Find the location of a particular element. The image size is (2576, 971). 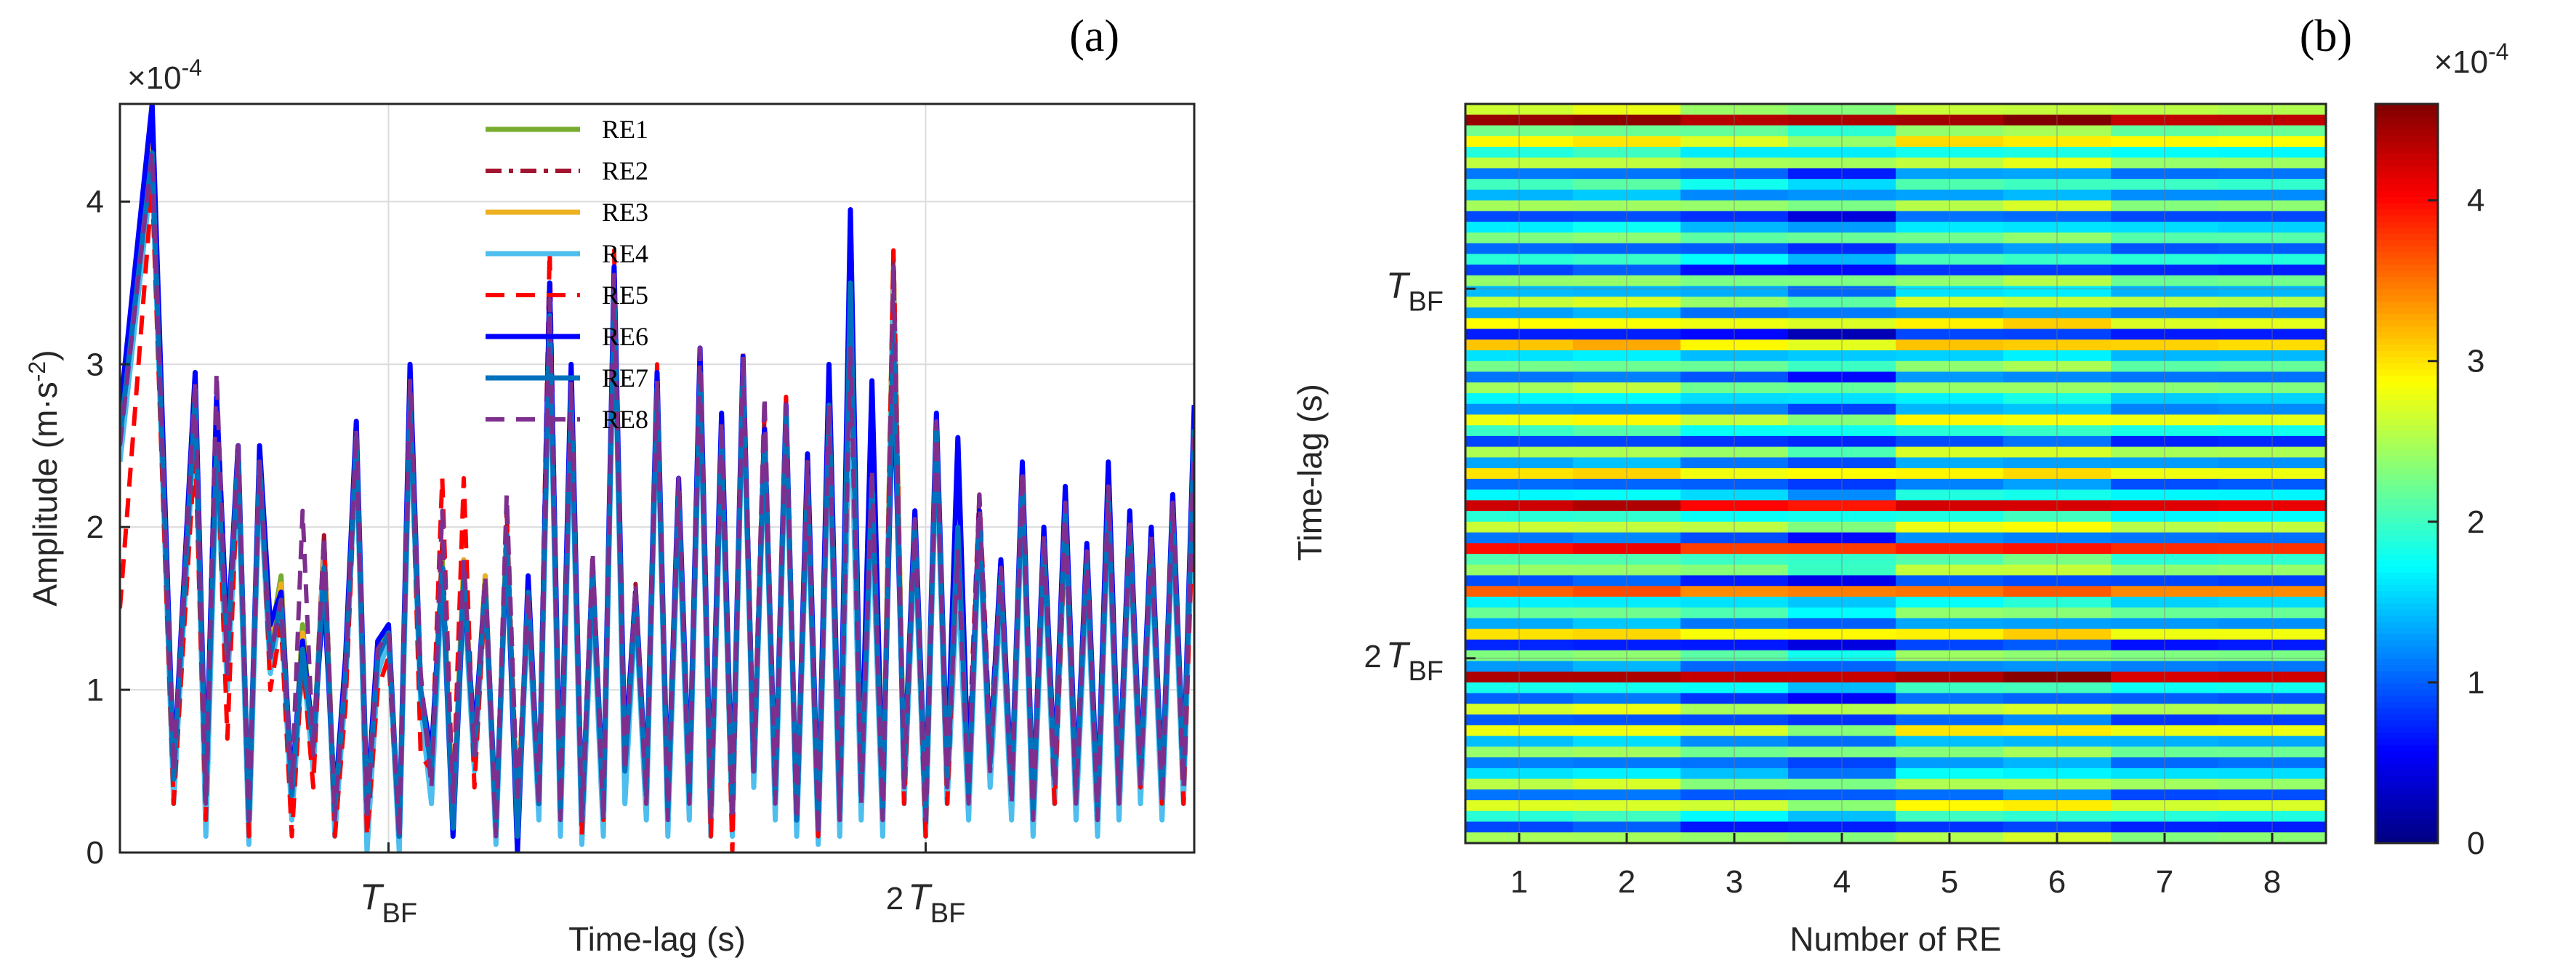

panel-a-legend: RE1 RE2 RE3 RE4 RE5 RE6 RE7 RE8 is located at coordinates (567, 274).